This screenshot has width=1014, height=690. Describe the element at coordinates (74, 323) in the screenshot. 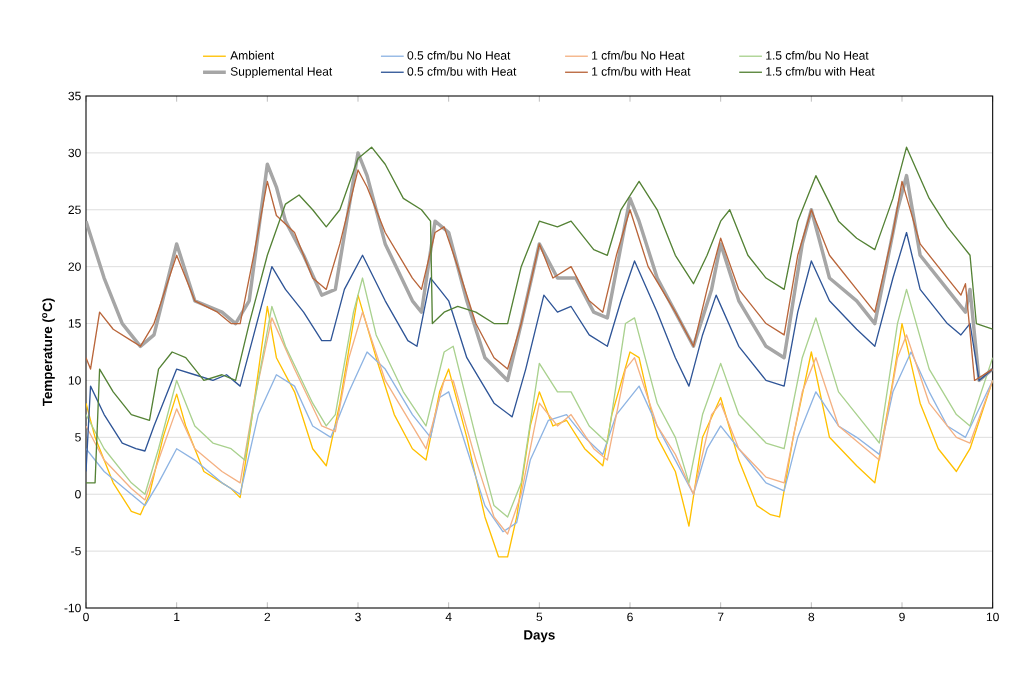

I see `y-tick-label: 15` at that location.